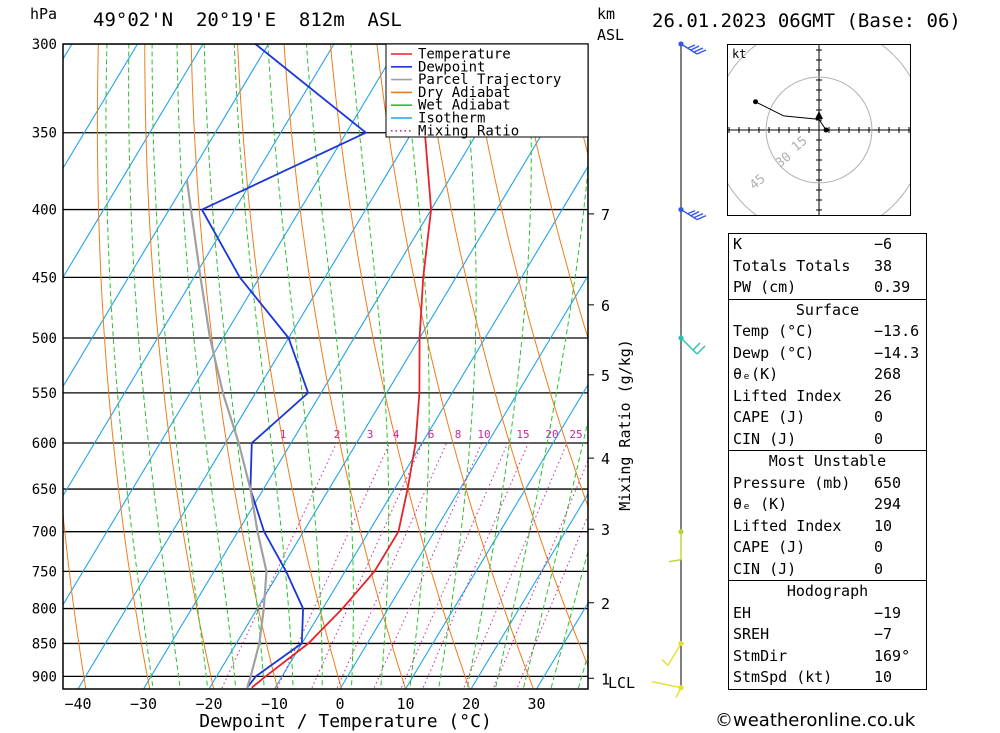  What do you see at coordinates (888, 612) in the screenshot?
I see `hodo_table-value: −19` at bounding box center [888, 612].